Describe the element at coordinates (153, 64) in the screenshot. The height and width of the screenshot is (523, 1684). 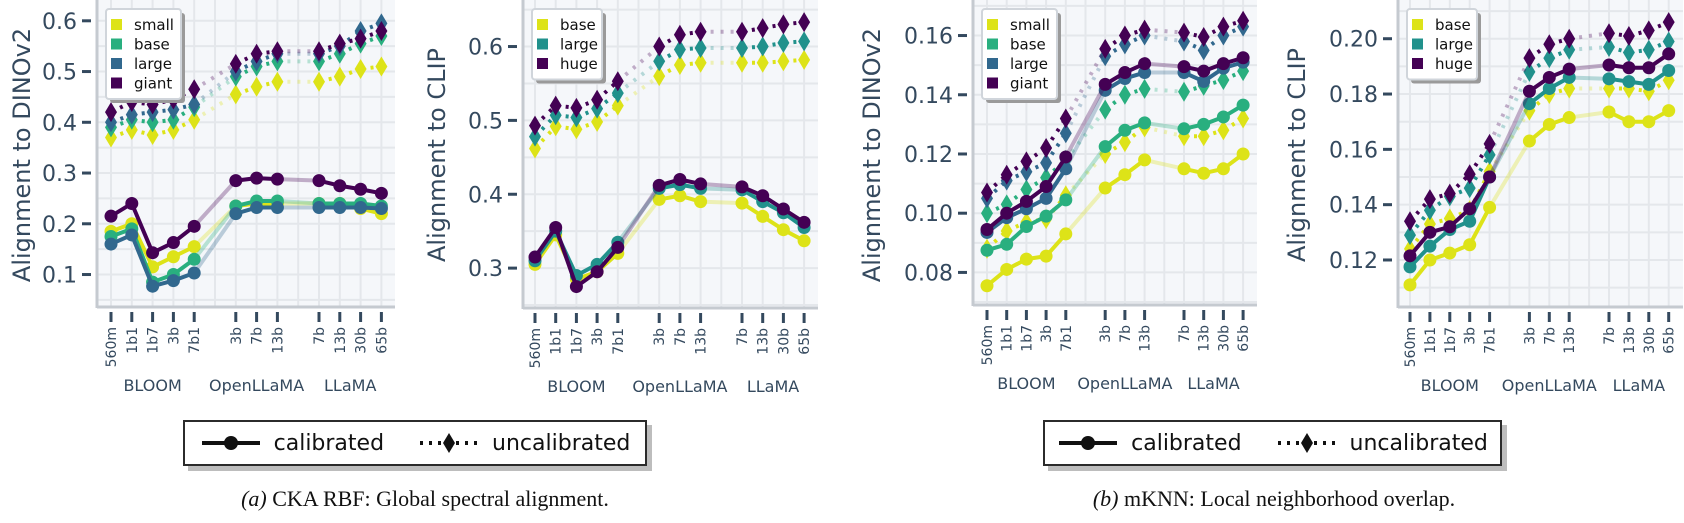
I see `legend-label-large: large` at that location.